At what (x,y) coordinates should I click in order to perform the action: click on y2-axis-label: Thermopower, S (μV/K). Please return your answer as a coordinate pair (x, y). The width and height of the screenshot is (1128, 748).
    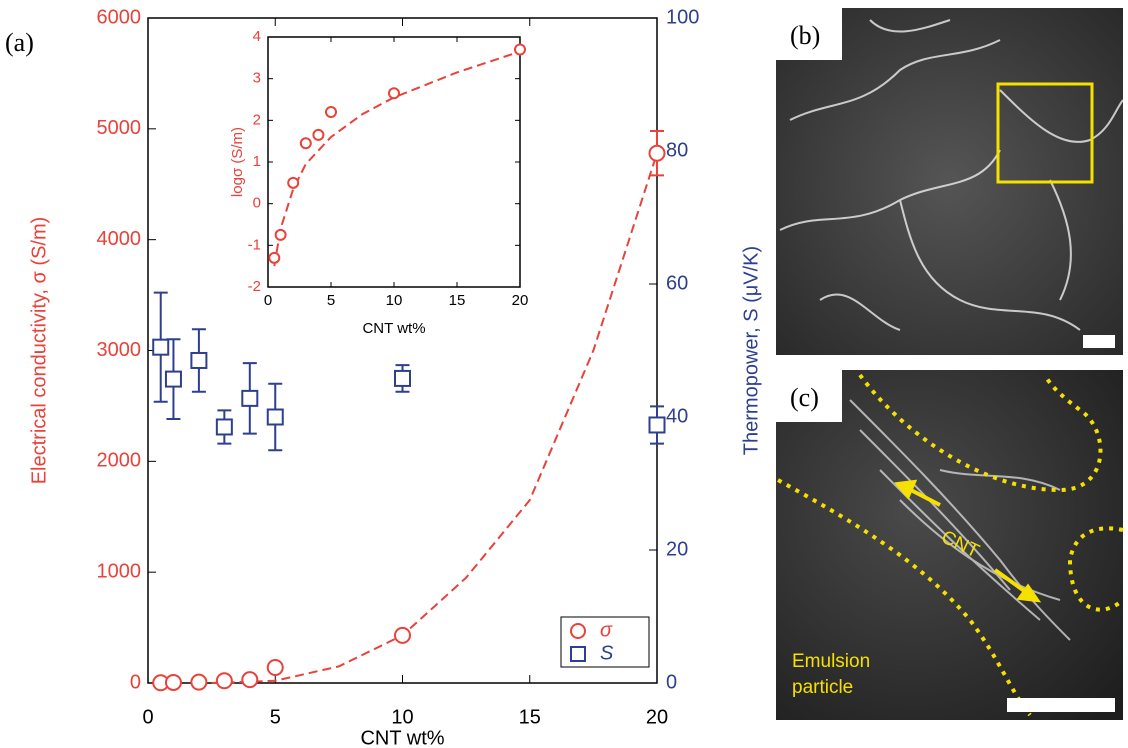
    Looking at the image, I should click on (751, 350).